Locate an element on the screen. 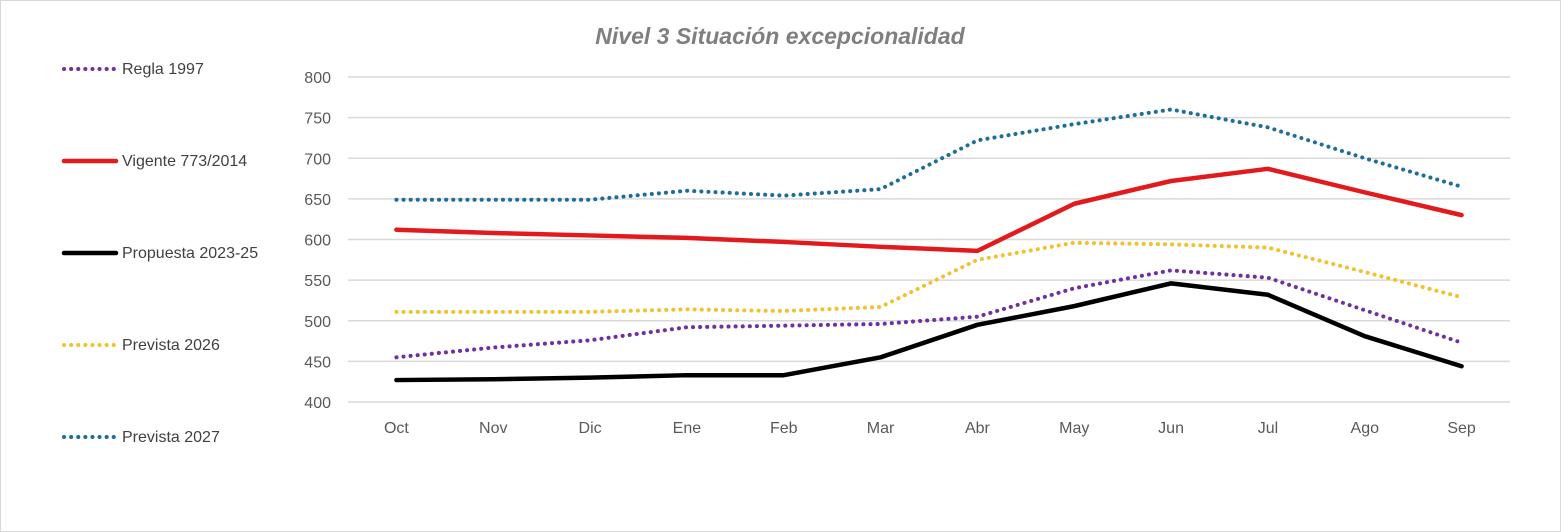 The height and width of the screenshot is (532, 1561). x-tick-label: Ago is located at coordinates (1365, 428).